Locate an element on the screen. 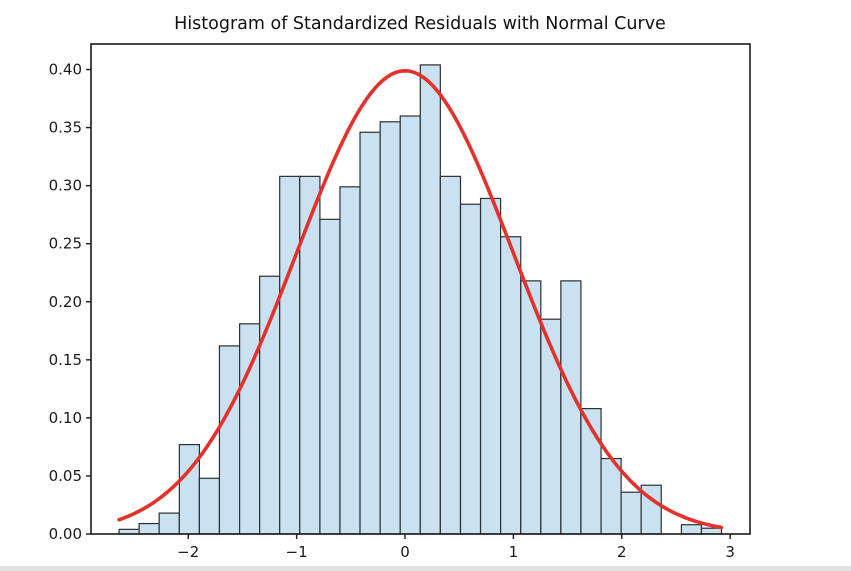  y-axis-tick-label: 0.30 is located at coordinates (65, 186).